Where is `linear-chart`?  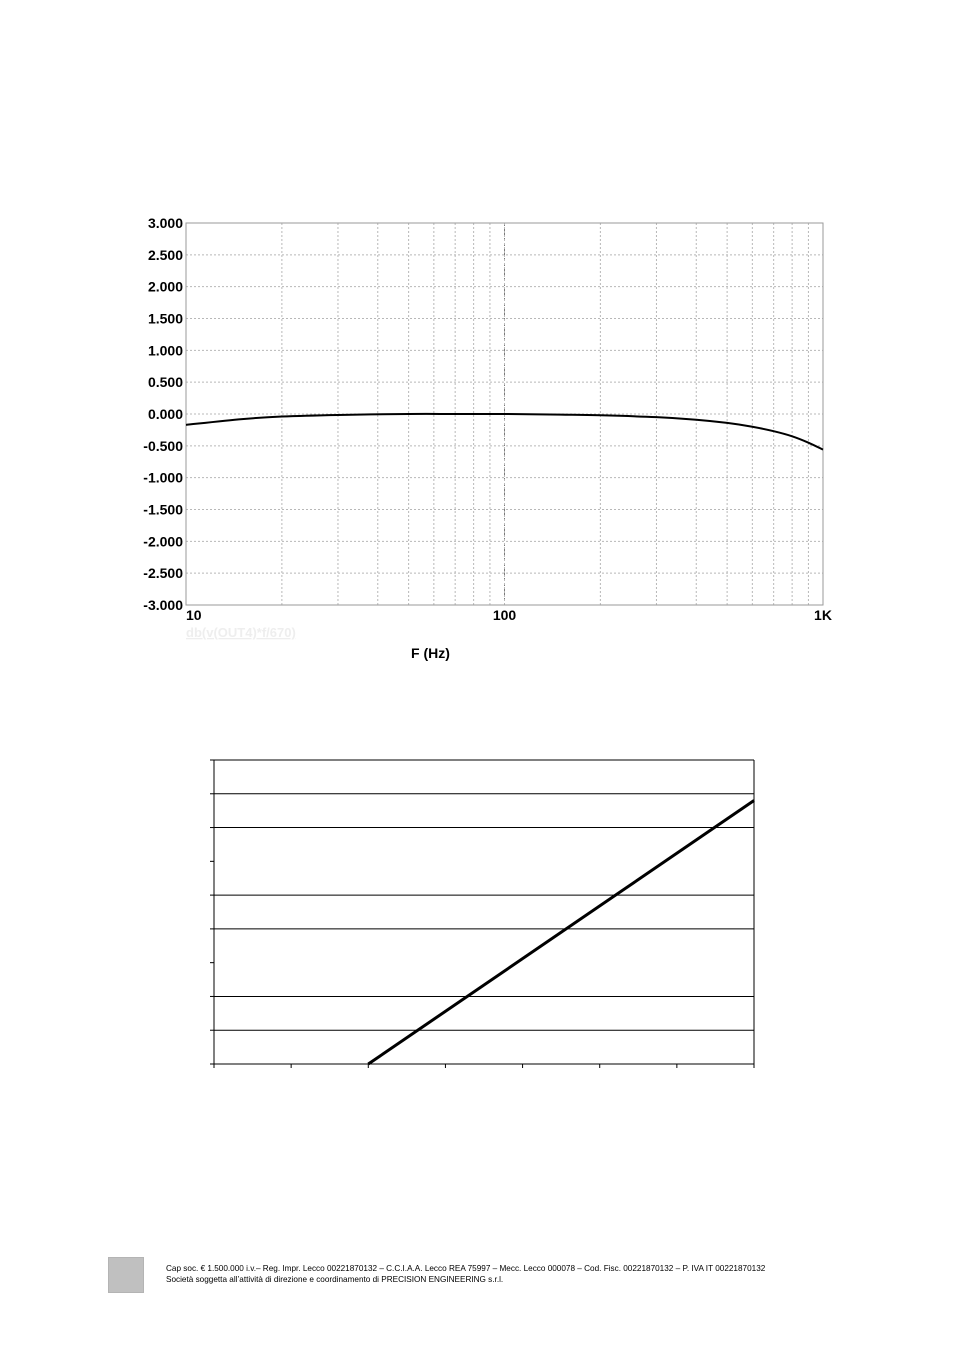
linear-chart is located at coordinates (482, 913).